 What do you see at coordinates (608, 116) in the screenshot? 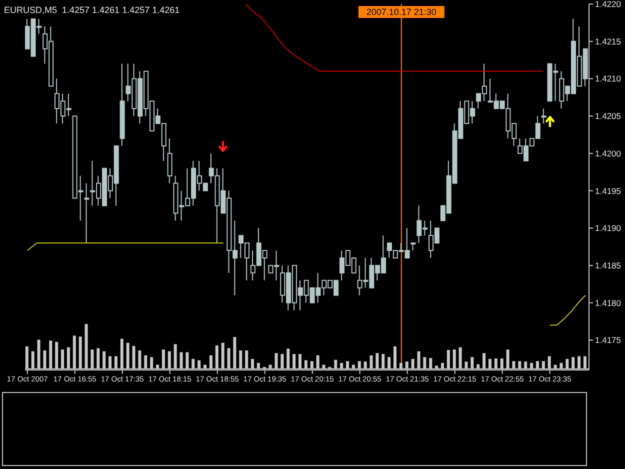
I see `y-tick-label: 1.4205` at bounding box center [608, 116].